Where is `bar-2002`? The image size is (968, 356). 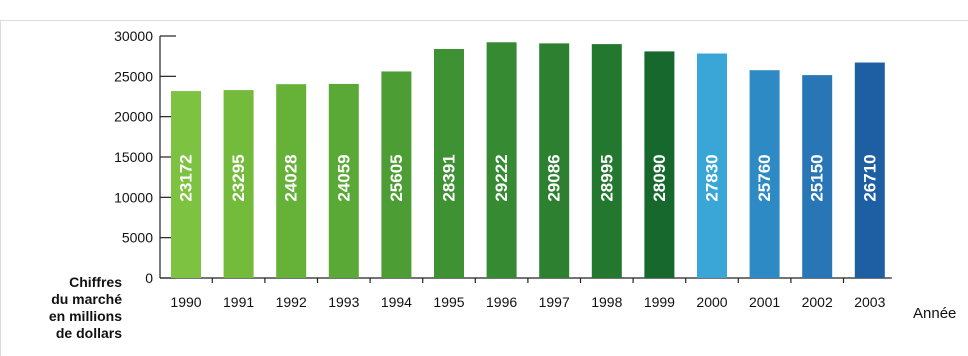 bar-2002 is located at coordinates (817, 176).